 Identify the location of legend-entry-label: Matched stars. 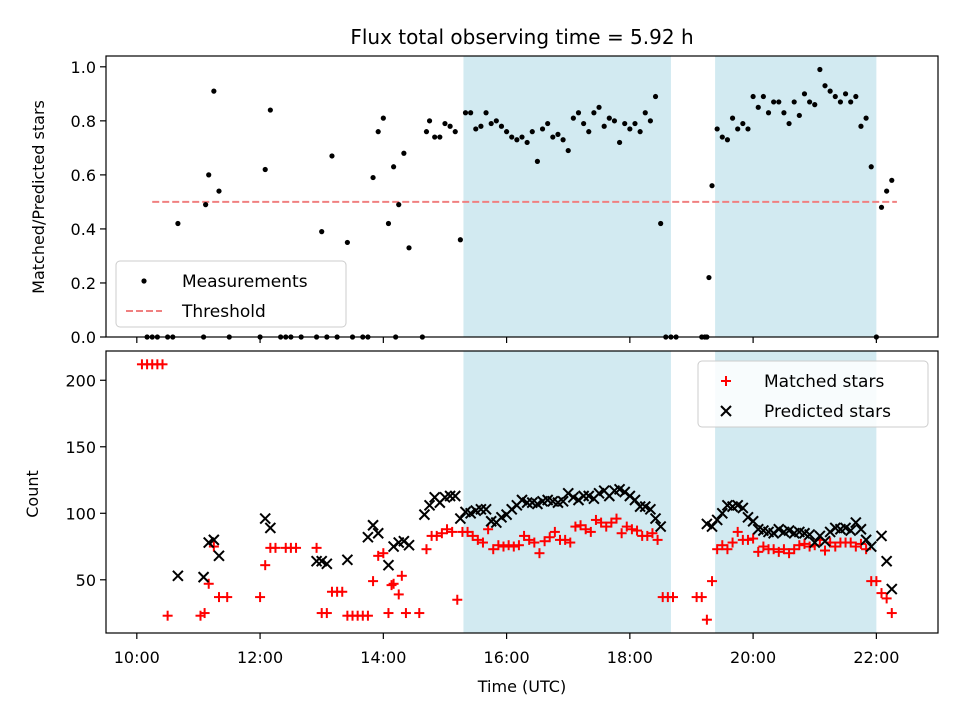
(824, 382).